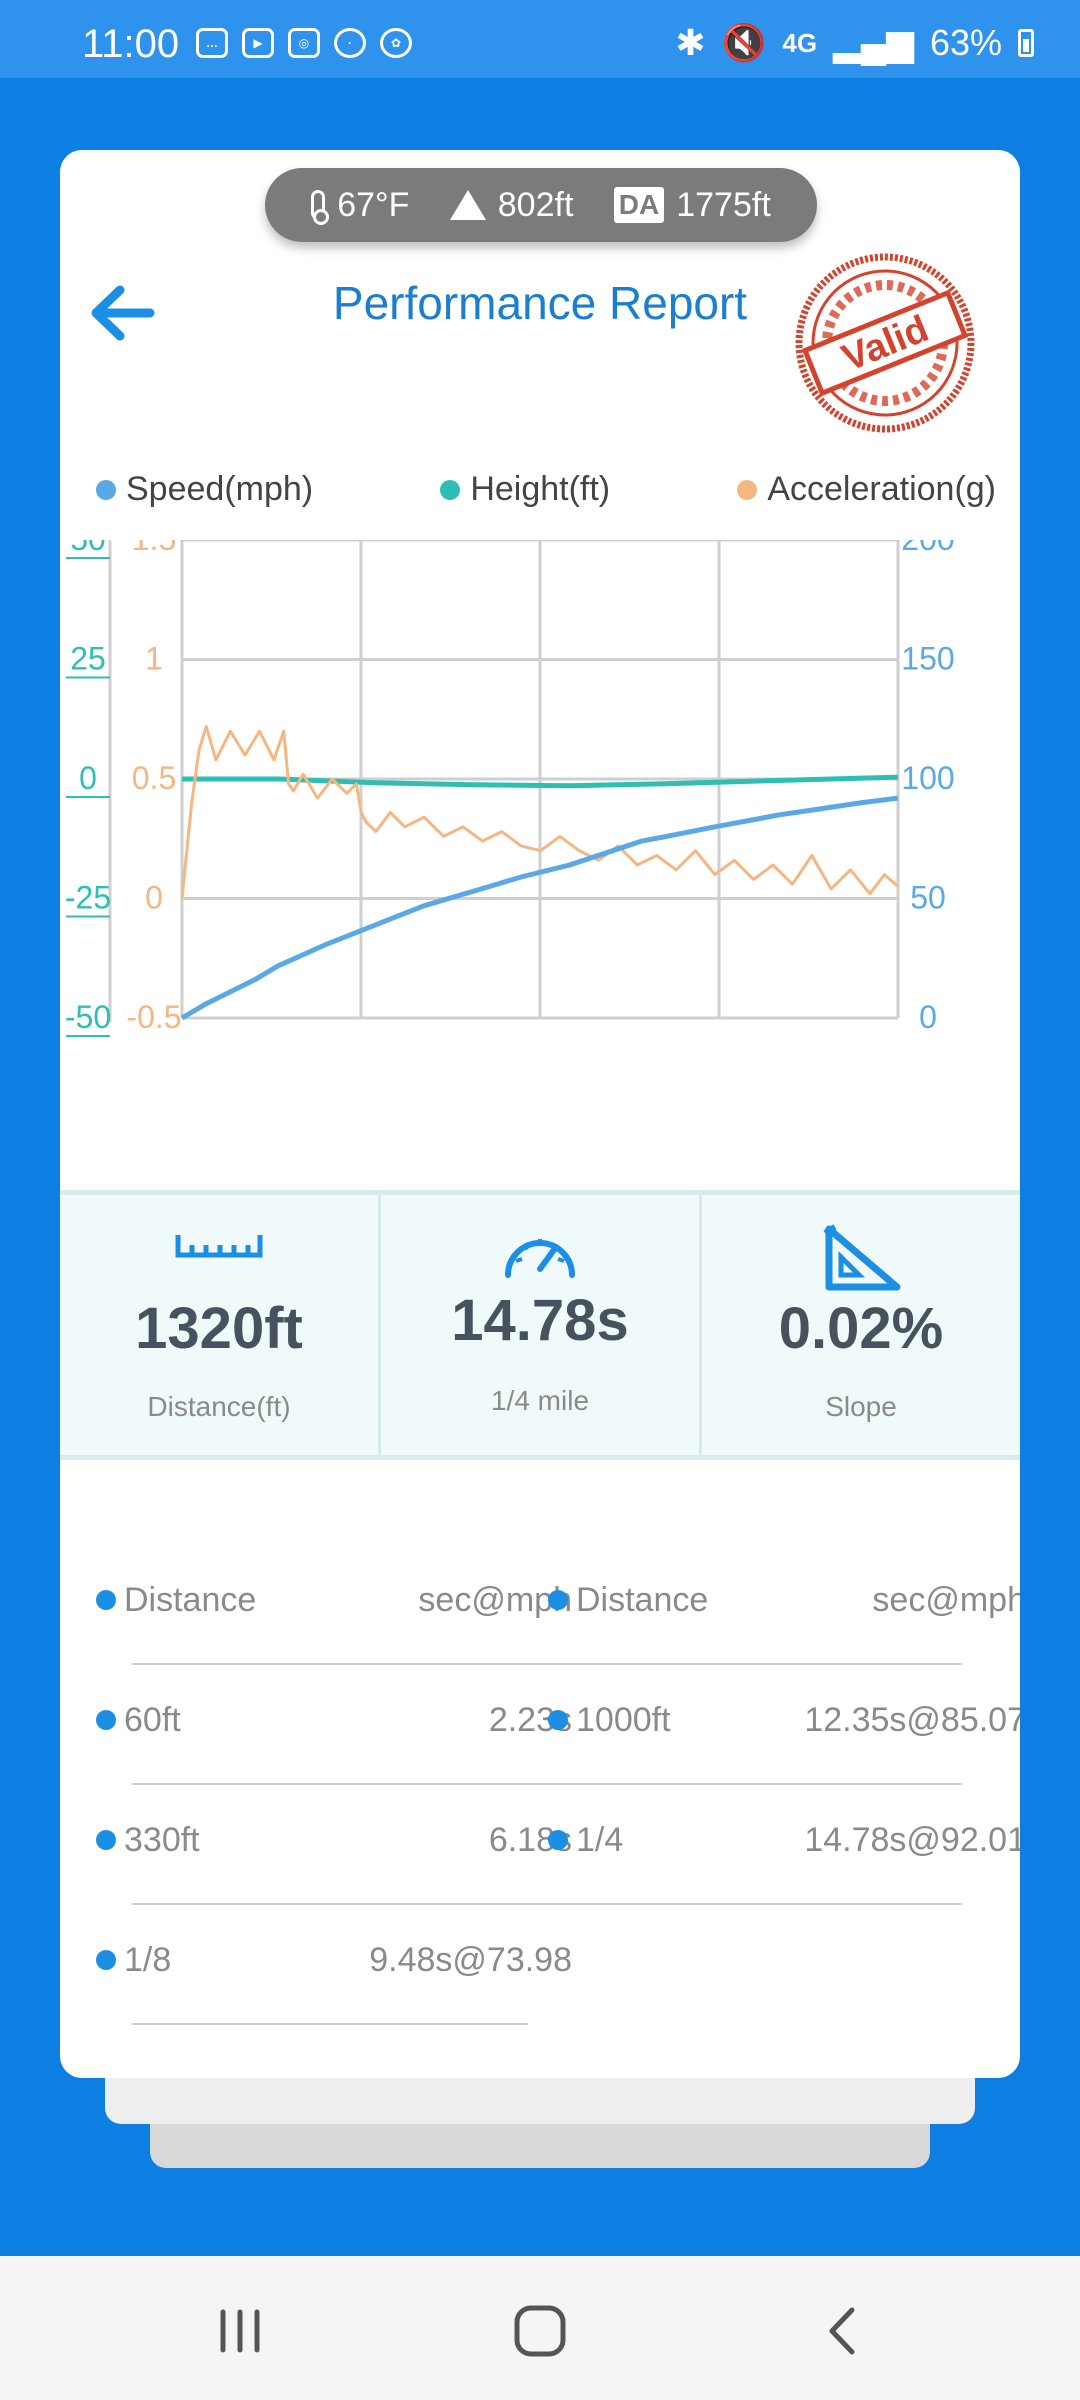 The image size is (1080, 2400). I want to click on speed-tick-label: 200, so click(927, 548).